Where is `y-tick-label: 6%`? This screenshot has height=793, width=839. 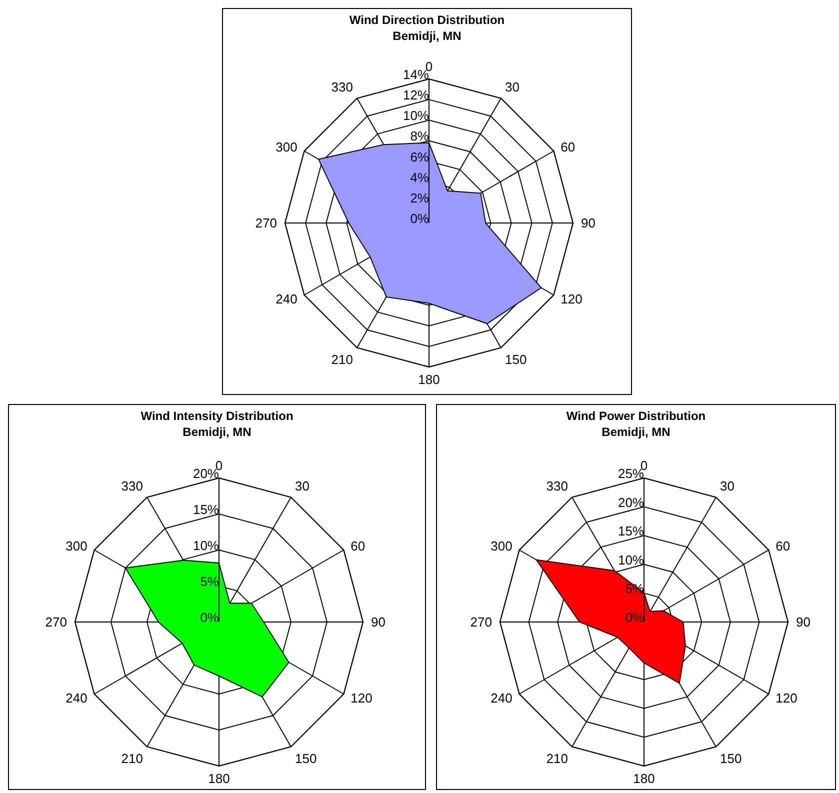 y-tick-label: 6% is located at coordinates (420, 156).